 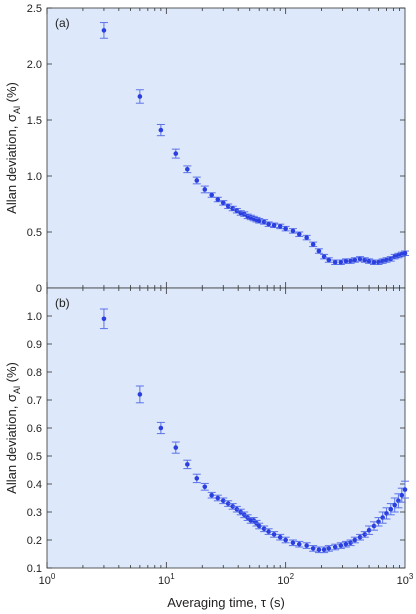 I want to click on y-tick-label: 0.8, so click(x=34, y=373).